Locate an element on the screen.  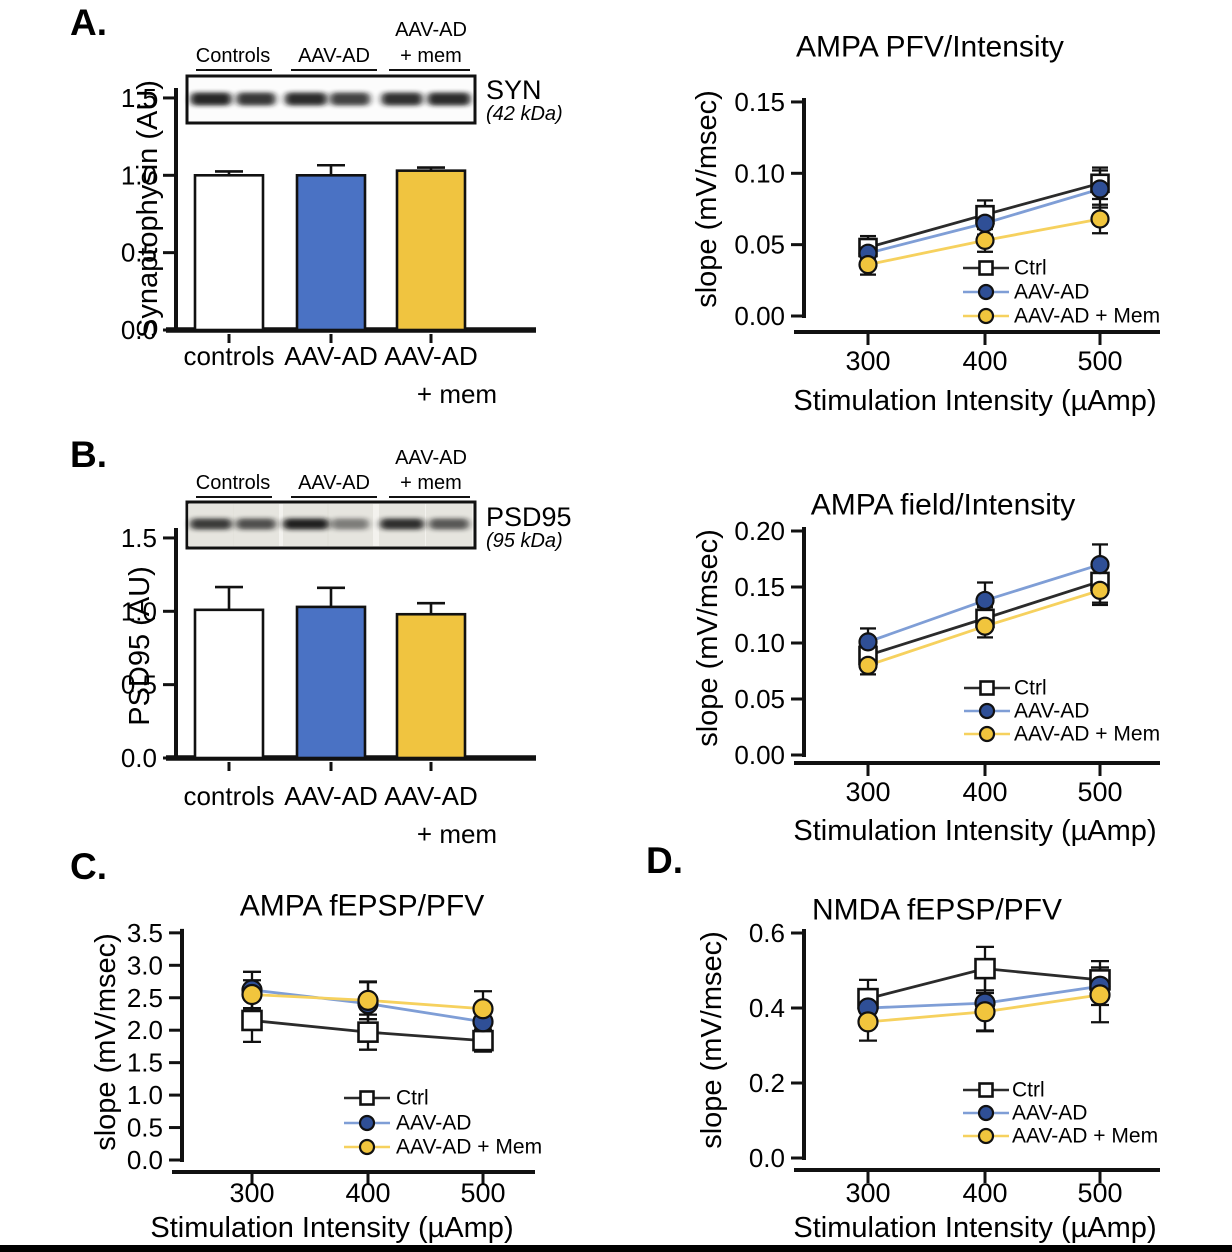
bars is located at coordinates (330, 672).